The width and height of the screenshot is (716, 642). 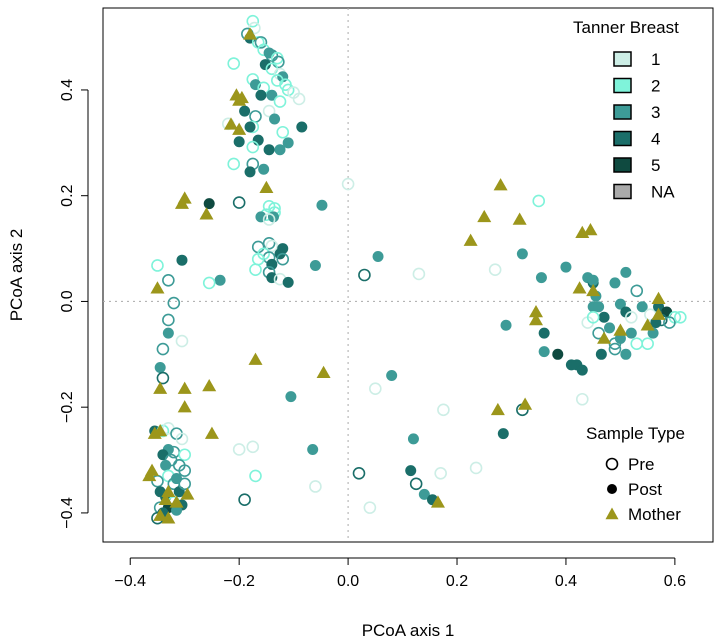 What do you see at coordinates (16, 275) in the screenshot?
I see `y-axis-label: PCoA axis 2` at bounding box center [16, 275].